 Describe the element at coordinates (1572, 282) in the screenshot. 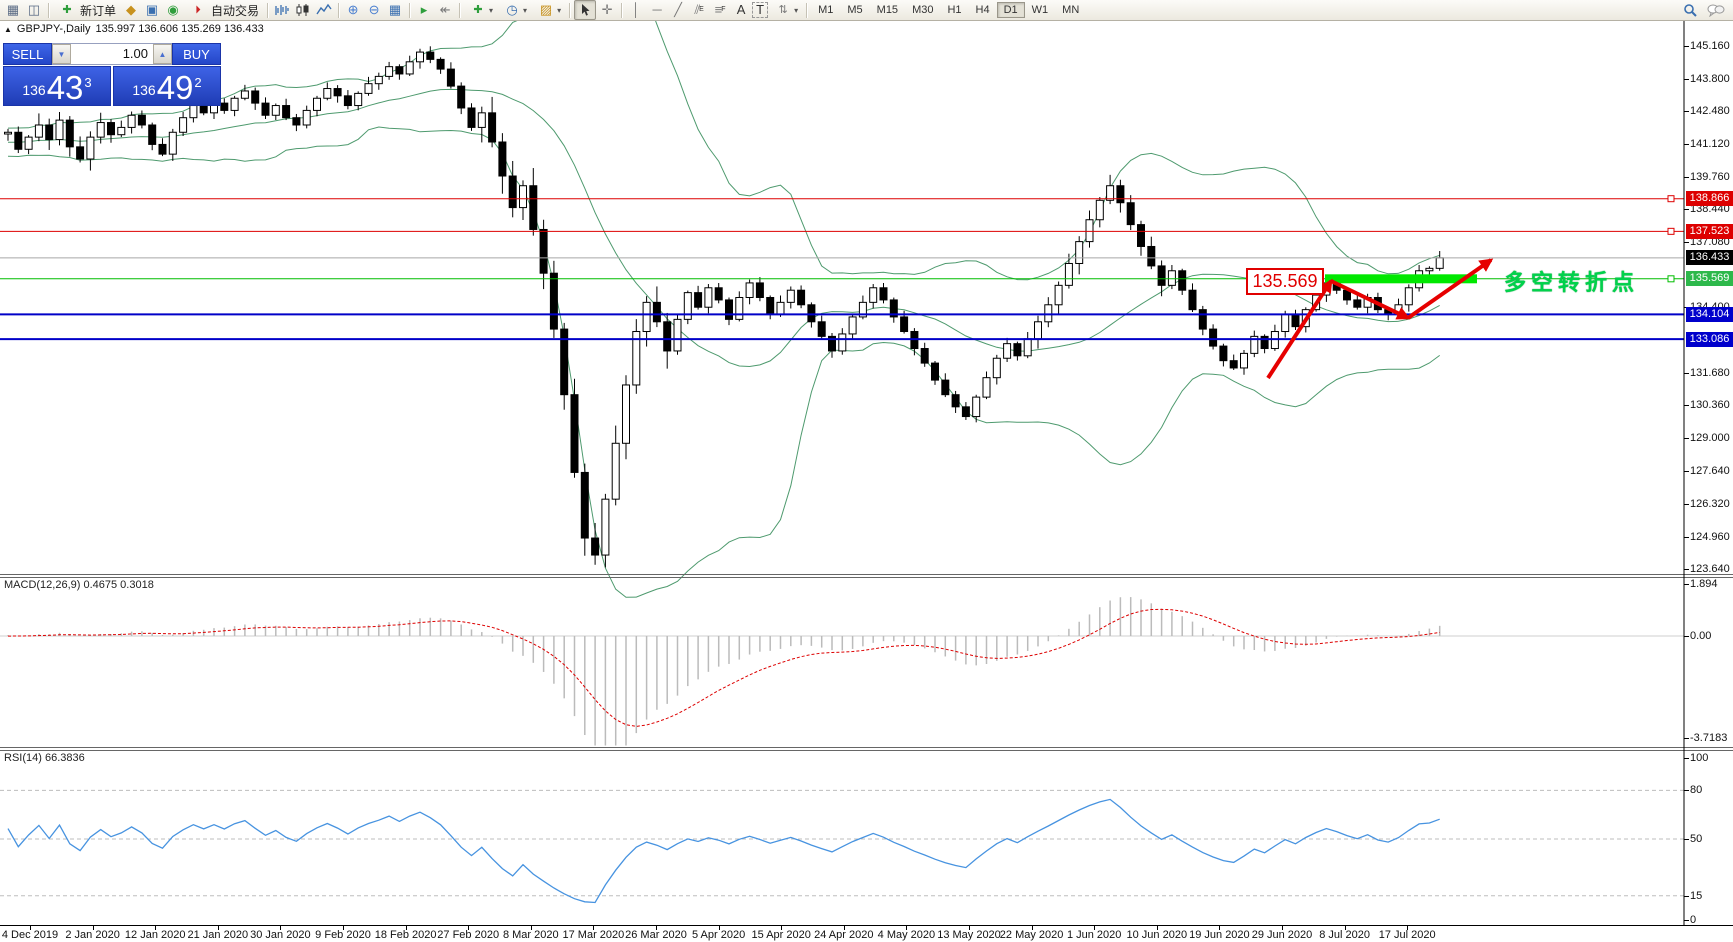

I see `turning-point-annotation: 多空转折点` at that location.